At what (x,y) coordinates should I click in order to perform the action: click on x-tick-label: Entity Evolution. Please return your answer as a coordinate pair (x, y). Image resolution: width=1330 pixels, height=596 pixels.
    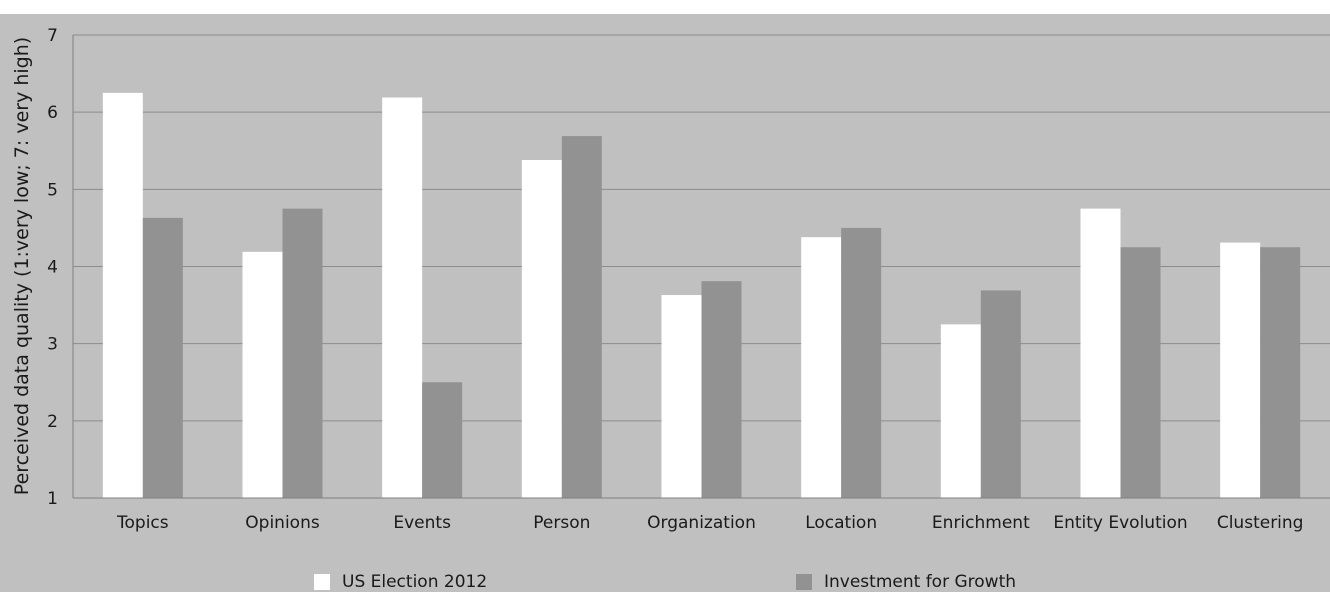
    Looking at the image, I should click on (1120, 523).